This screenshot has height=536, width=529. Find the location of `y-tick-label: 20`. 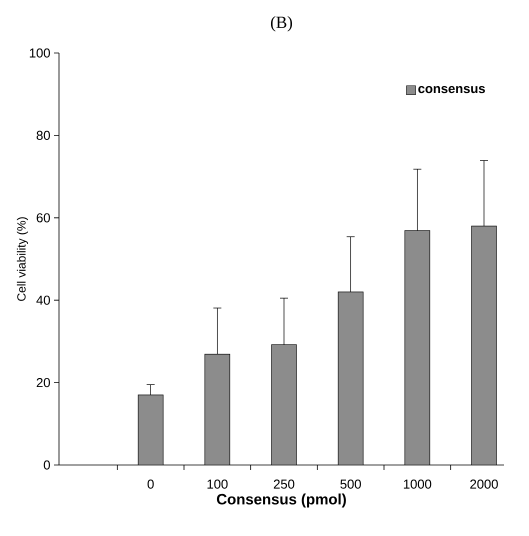

y-tick-label: 20 is located at coordinates (43, 383).